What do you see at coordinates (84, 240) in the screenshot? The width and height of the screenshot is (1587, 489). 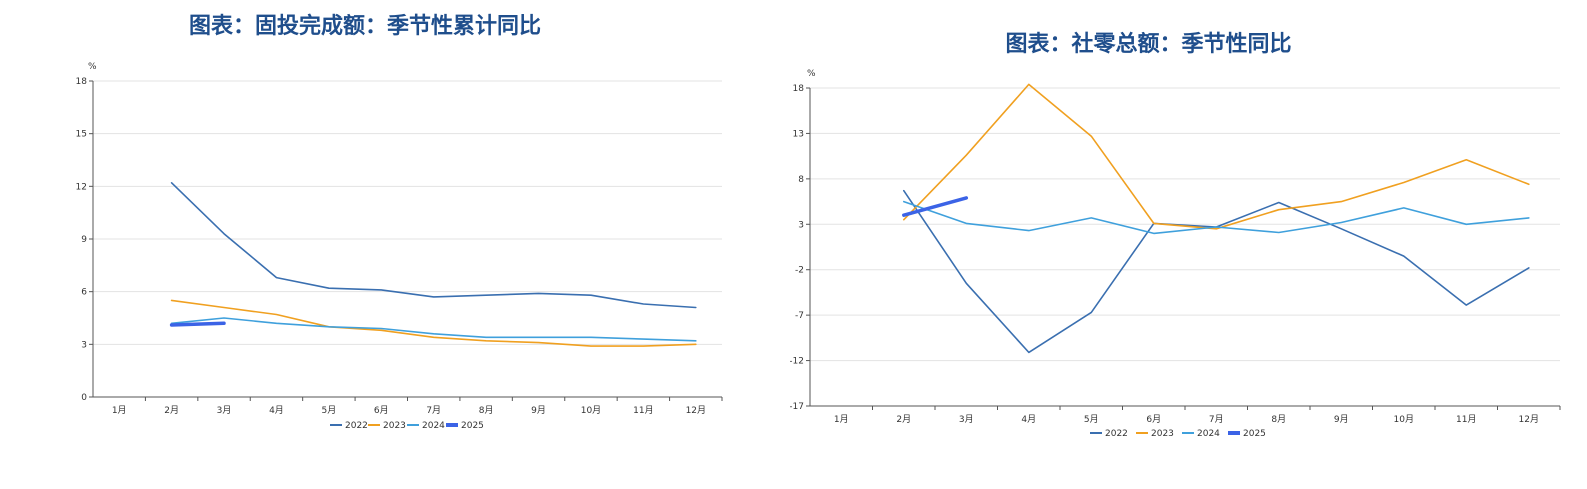 I see `y-tick-label: 9` at bounding box center [84, 240].